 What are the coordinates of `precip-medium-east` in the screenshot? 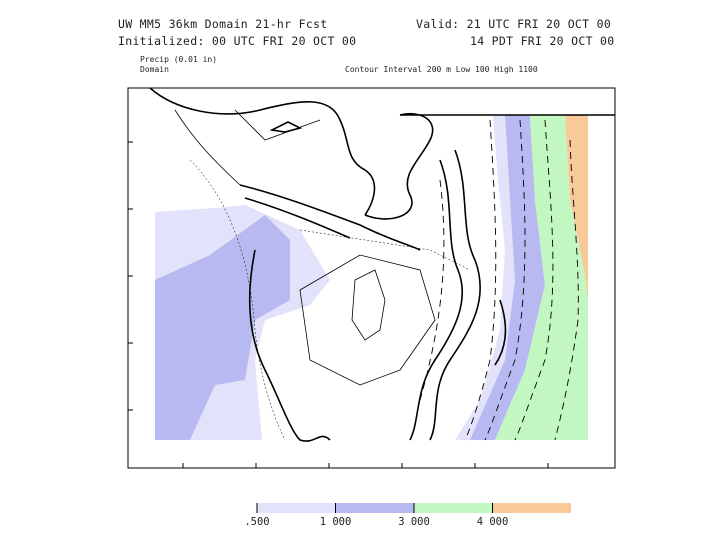 It's located at (507, 277).